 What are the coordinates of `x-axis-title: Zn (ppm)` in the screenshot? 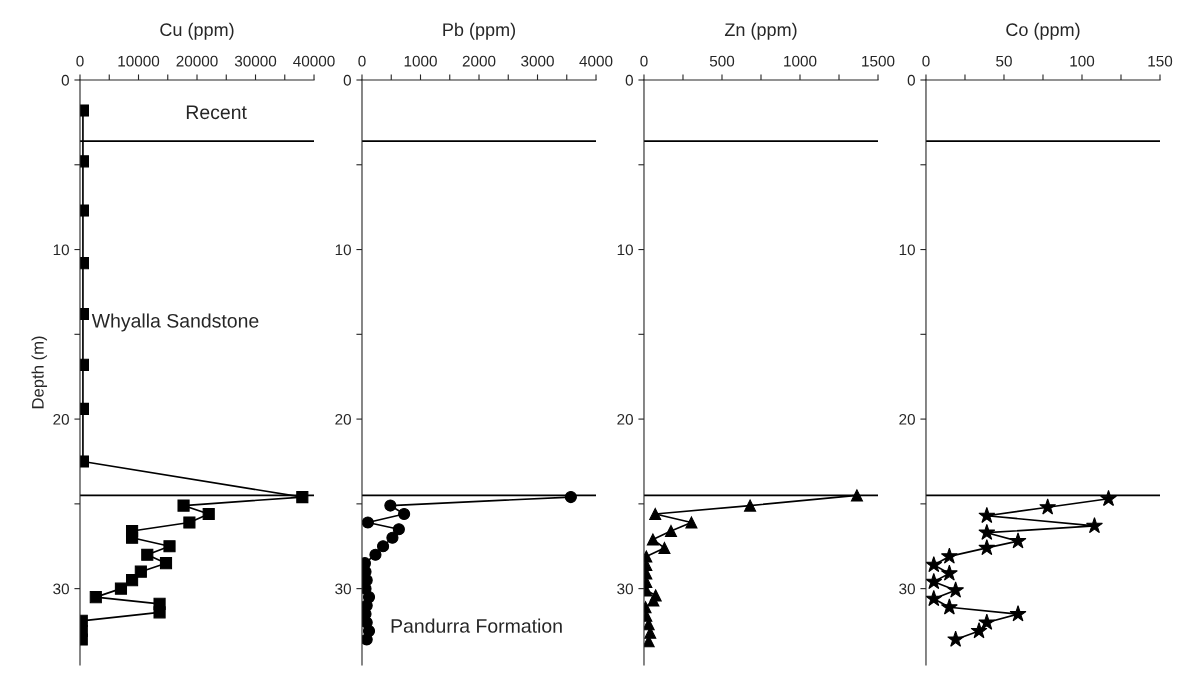 It's located at (760, 31).